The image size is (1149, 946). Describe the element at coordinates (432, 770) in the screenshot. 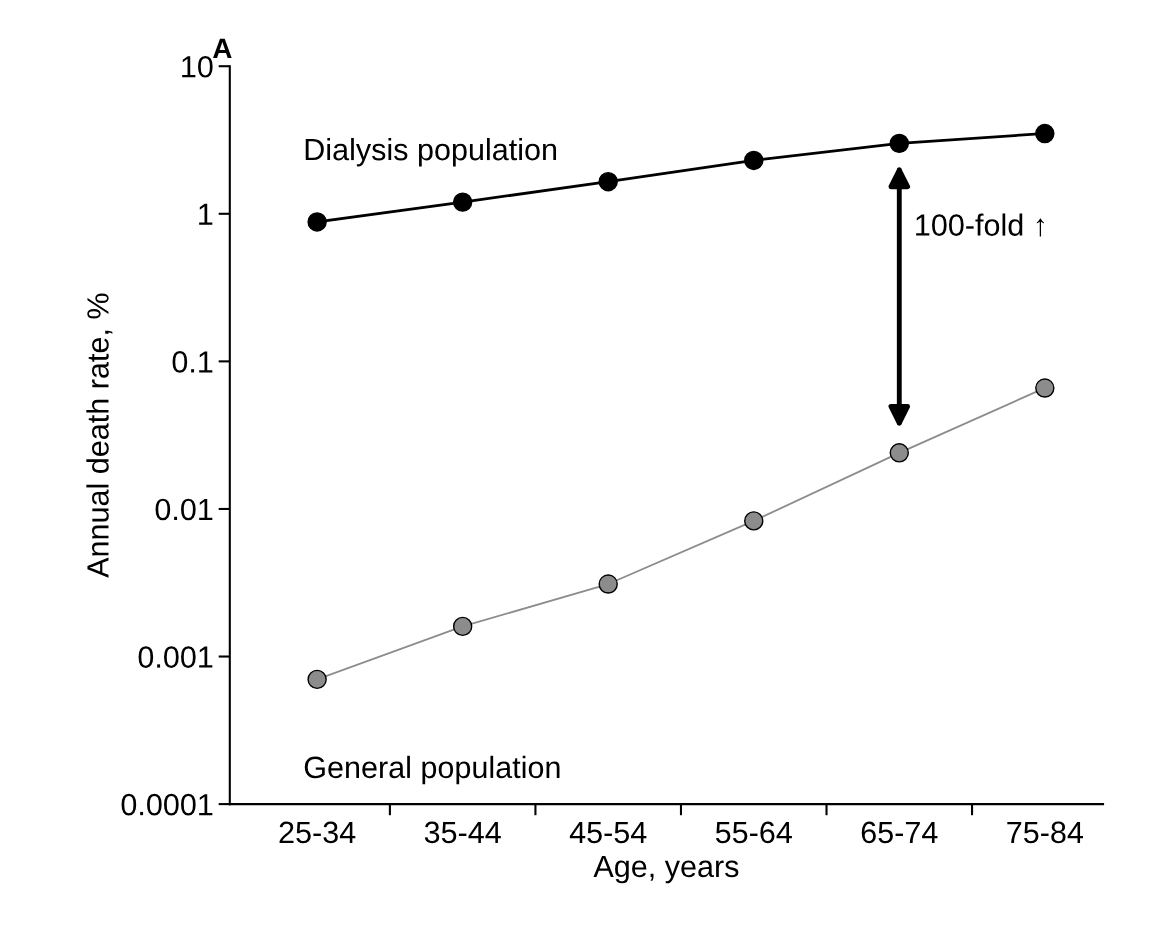

I see `text: General population` at that location.